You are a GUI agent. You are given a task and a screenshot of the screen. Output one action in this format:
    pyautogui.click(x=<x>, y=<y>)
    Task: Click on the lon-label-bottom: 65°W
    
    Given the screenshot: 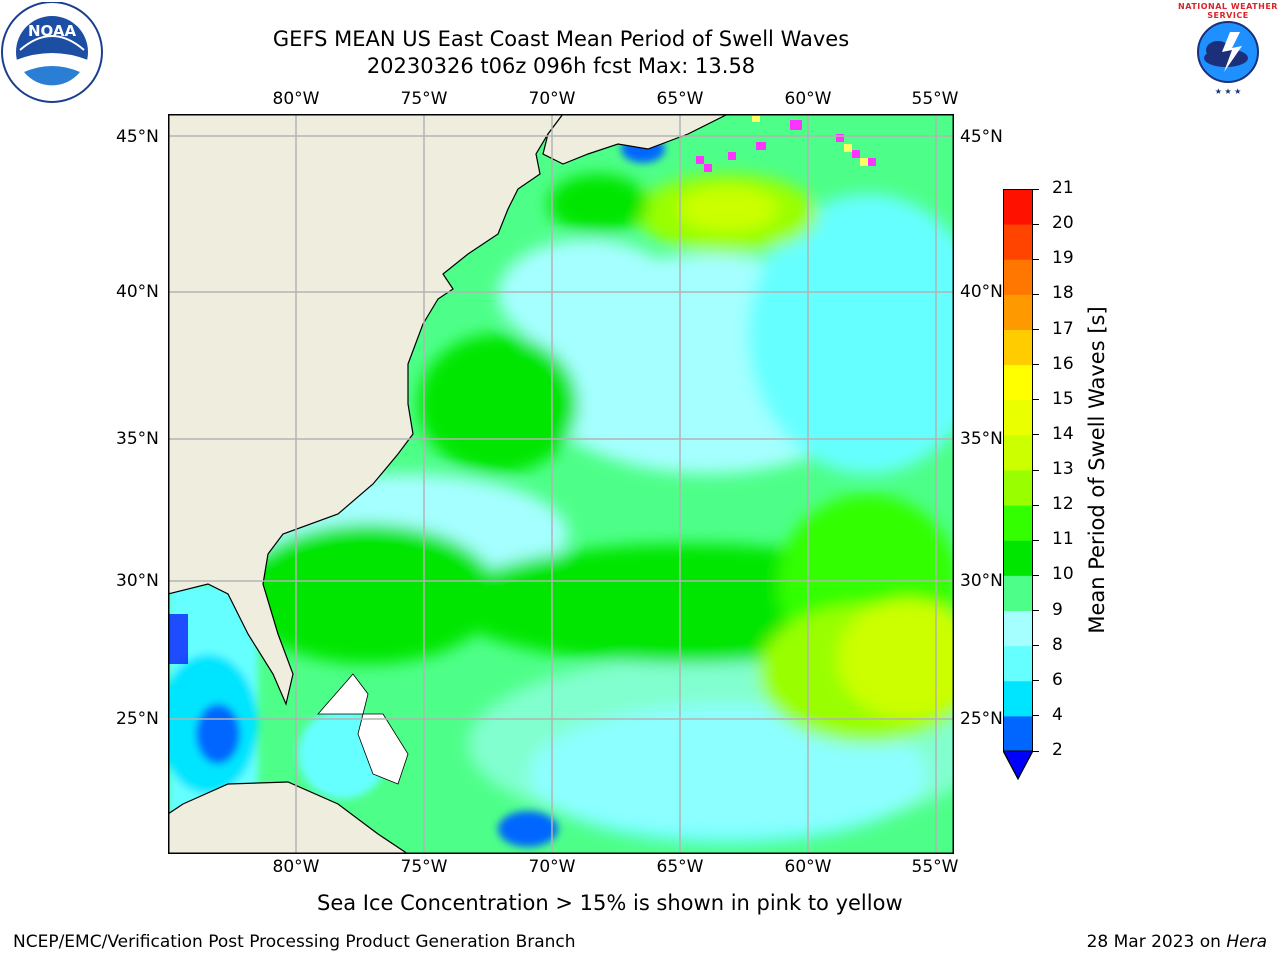 What is the action you would take?
    pyautogui.click(x=680, y=867)
    